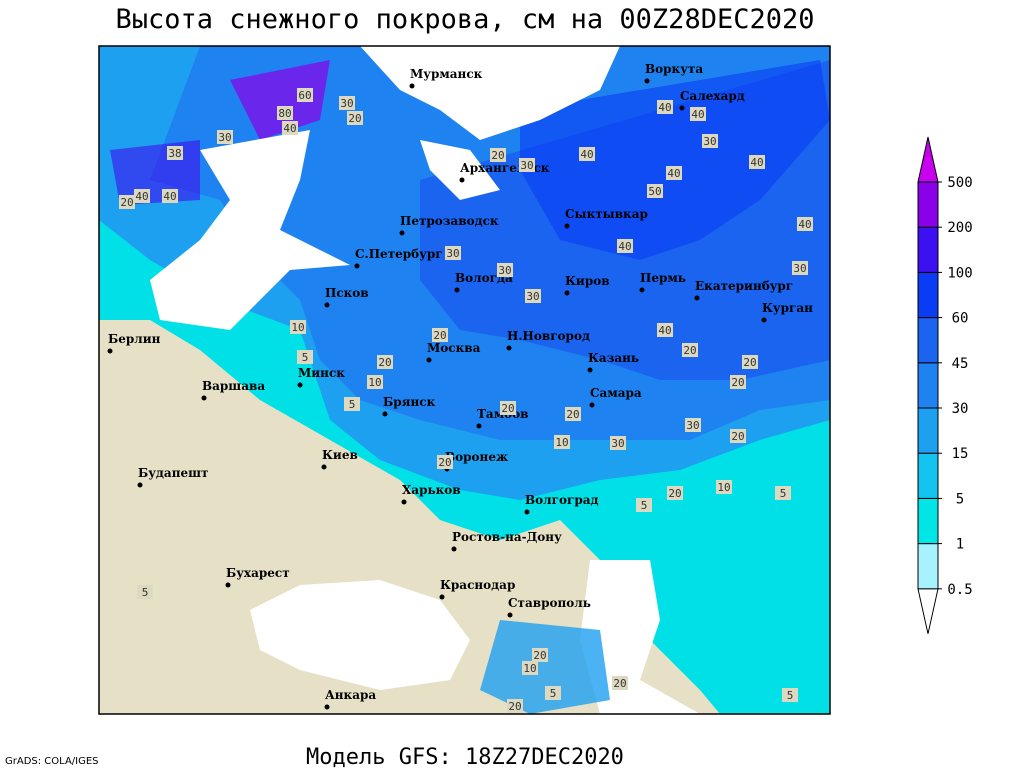  I want to click on city-label: Ростов-на-Дону, so click(507, 537).